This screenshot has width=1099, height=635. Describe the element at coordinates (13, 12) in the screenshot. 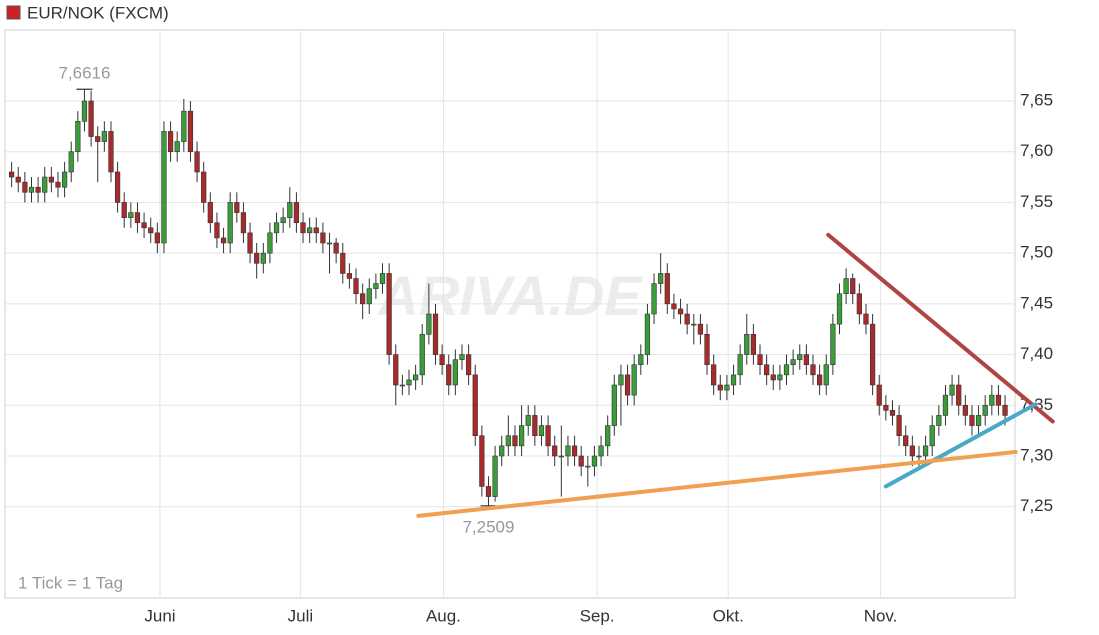

I see `title-marker` at that location.